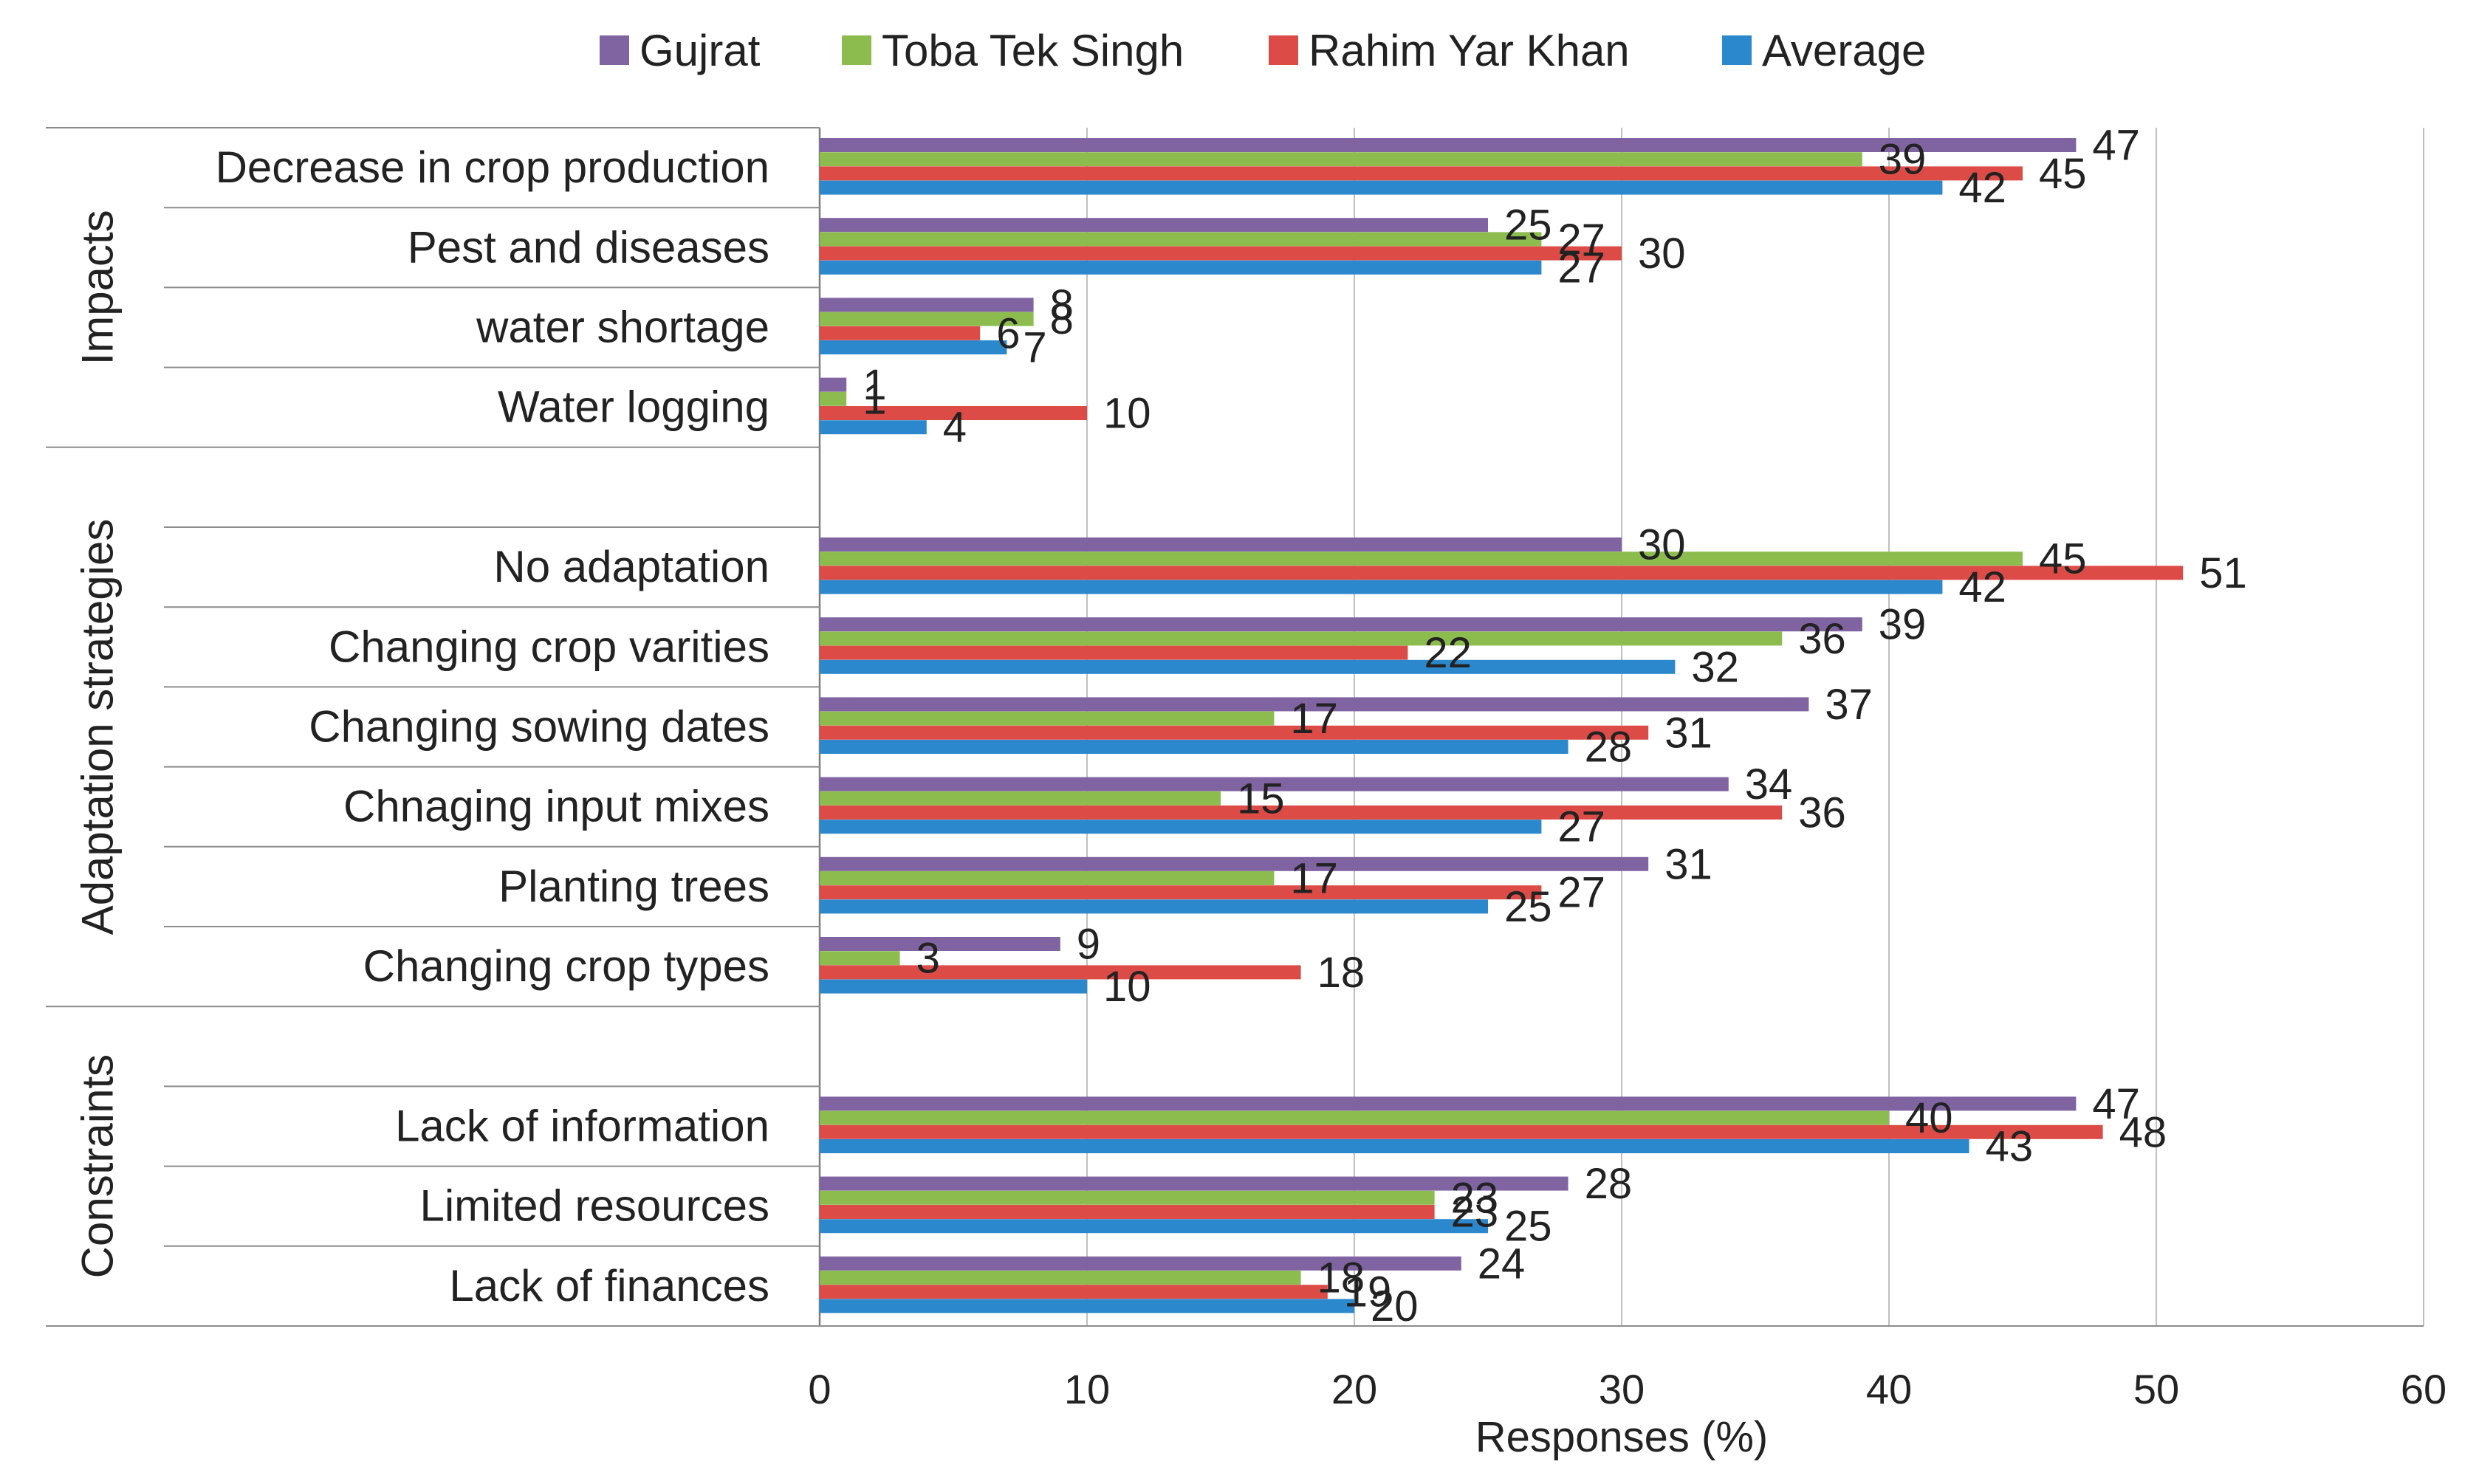 The width and height of the screenshot is (2479, 1484). Describe the element at coordinates (549, 646) in the screenshot. I see `category-label: Changing crop varities` at that location.